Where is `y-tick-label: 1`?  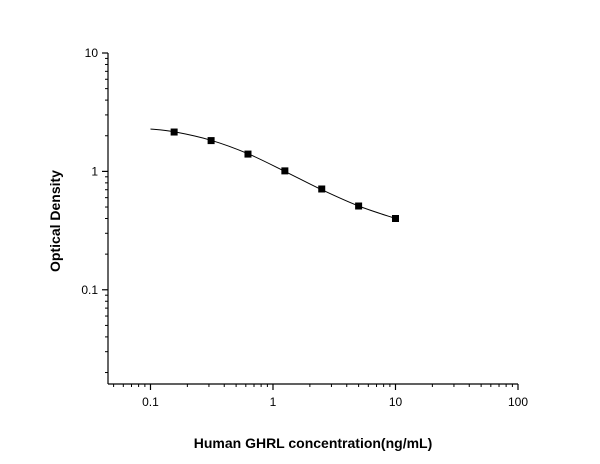 y-tick-label: 1 is located at coordinates (94, 171).